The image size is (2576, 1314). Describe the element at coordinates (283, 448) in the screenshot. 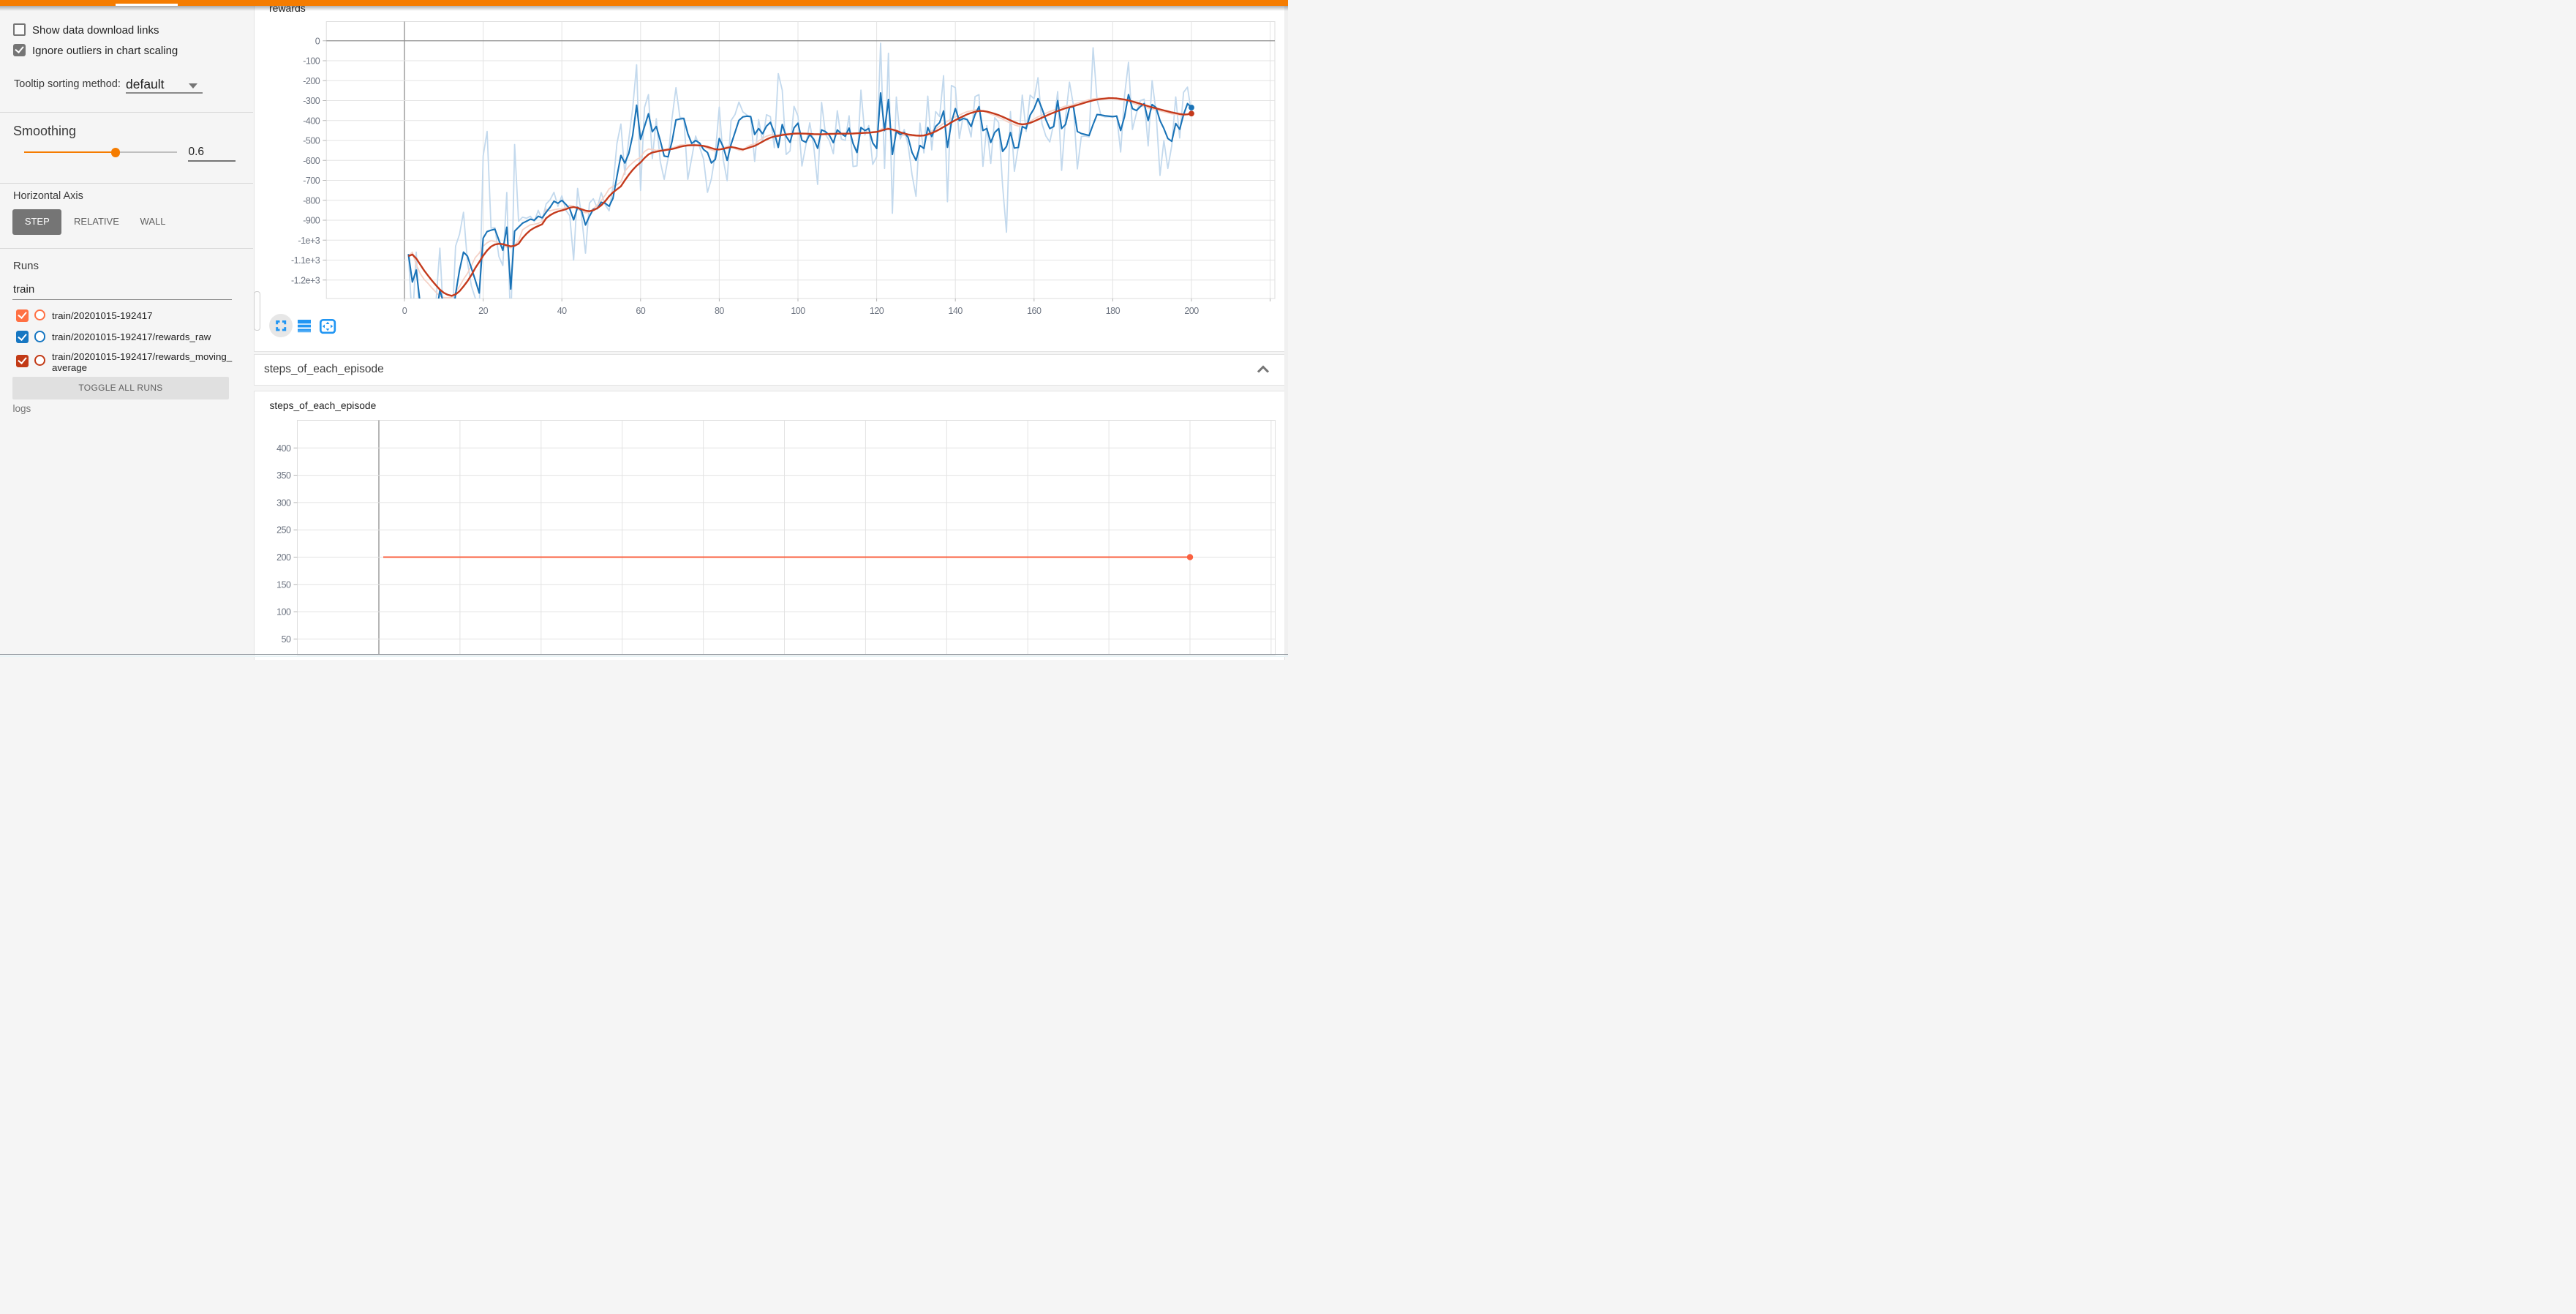

I see `svg-text: 400` at that location.